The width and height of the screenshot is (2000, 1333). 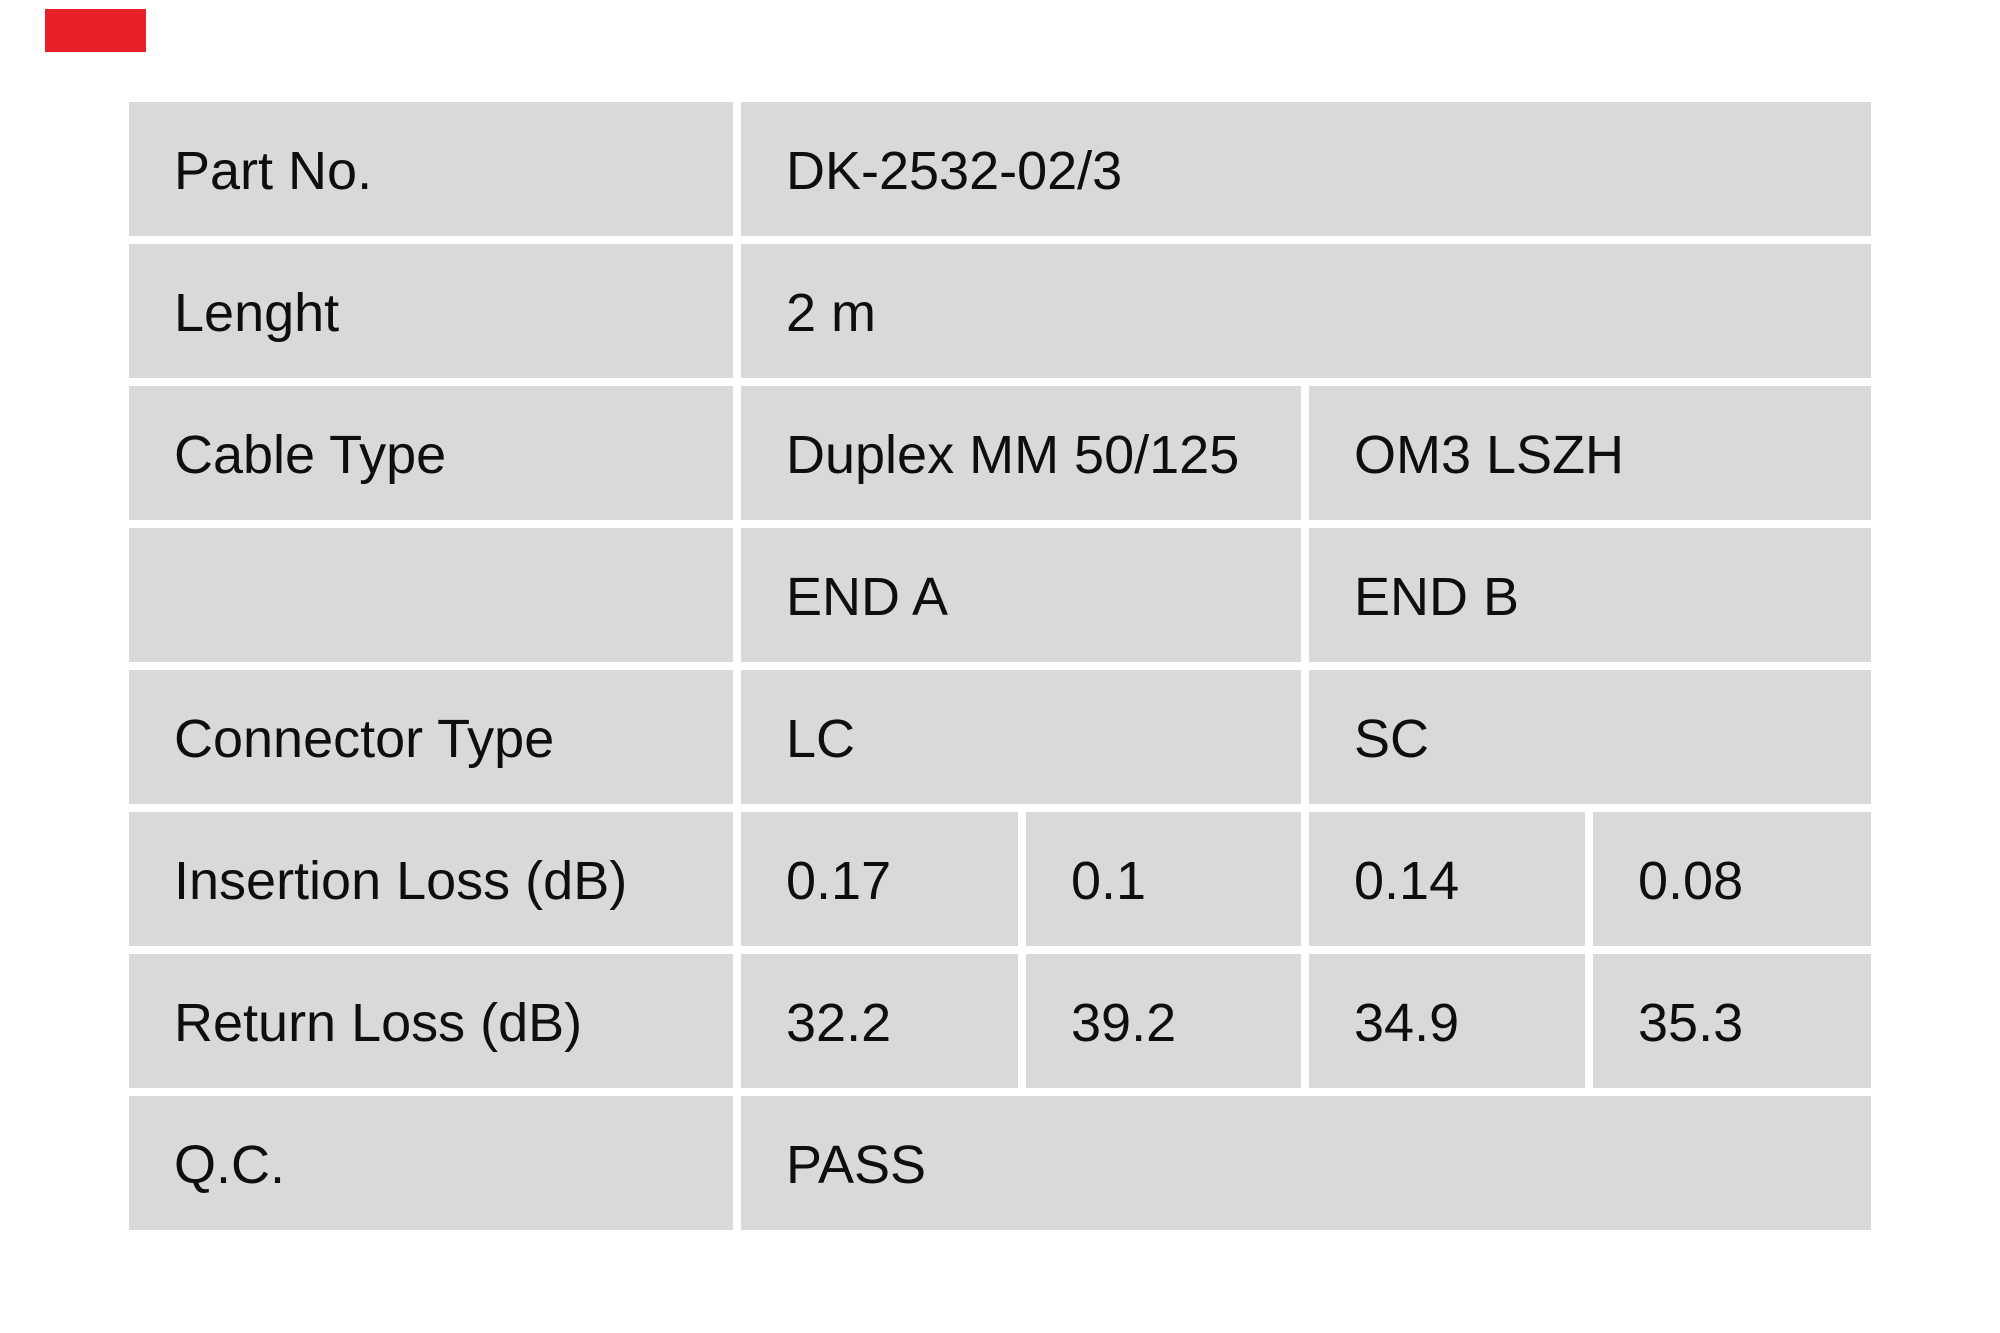 I want to click on table-row-cable-type: Cable Type Duplex MM 50/125 OM3 LSZH, so click(x=1000, y=453).